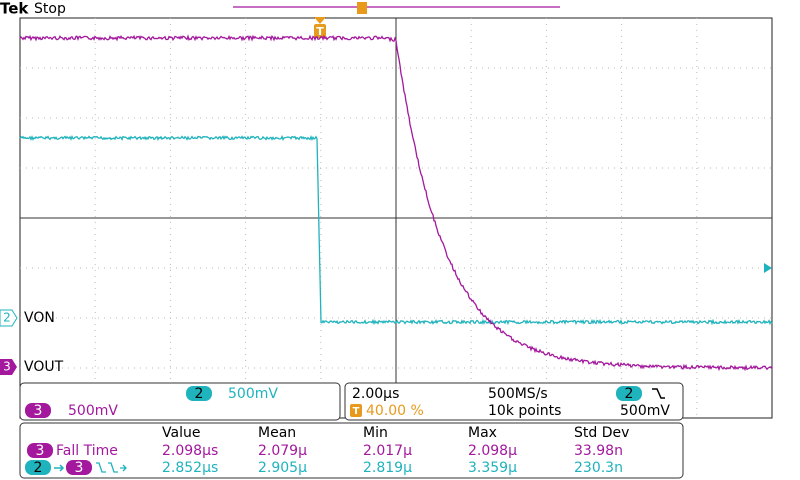  I want to click on meas2-target: 3, so click(79, 468).